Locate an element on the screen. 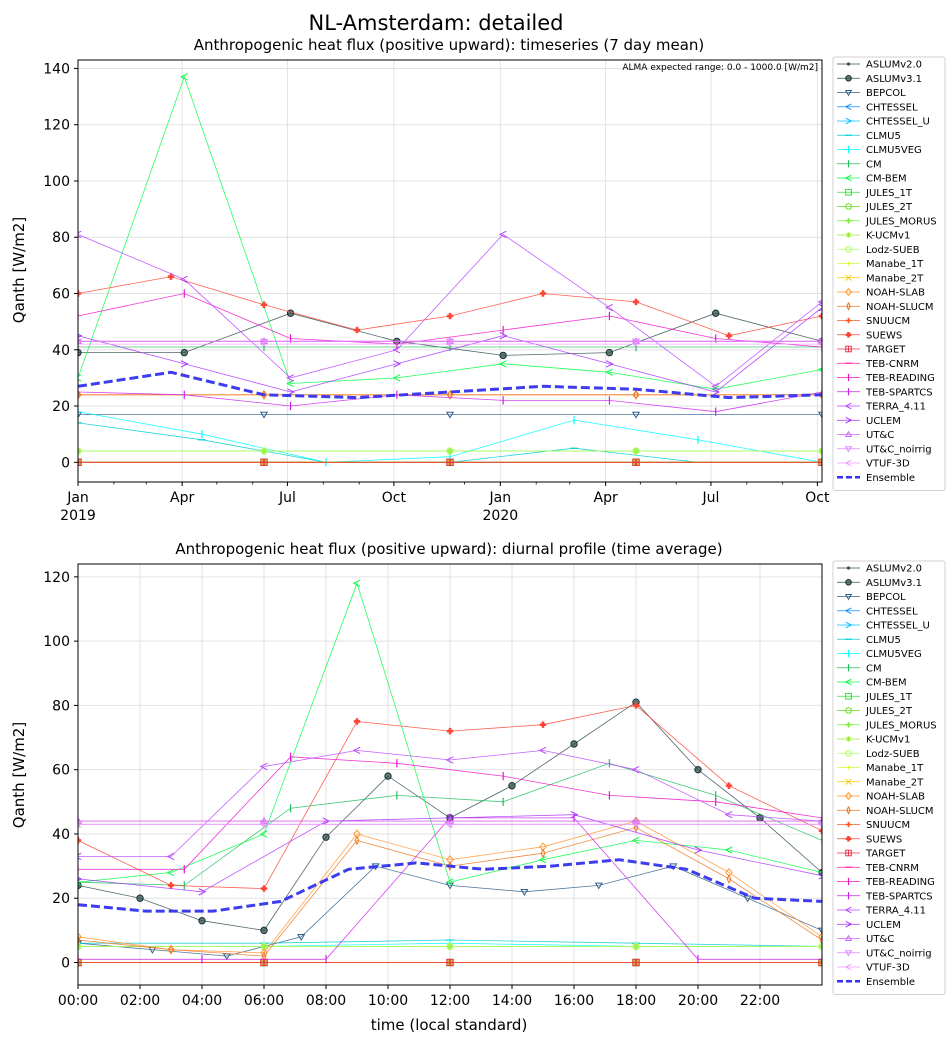  x-tick-label: Apr is located at coordinates (606, 498).